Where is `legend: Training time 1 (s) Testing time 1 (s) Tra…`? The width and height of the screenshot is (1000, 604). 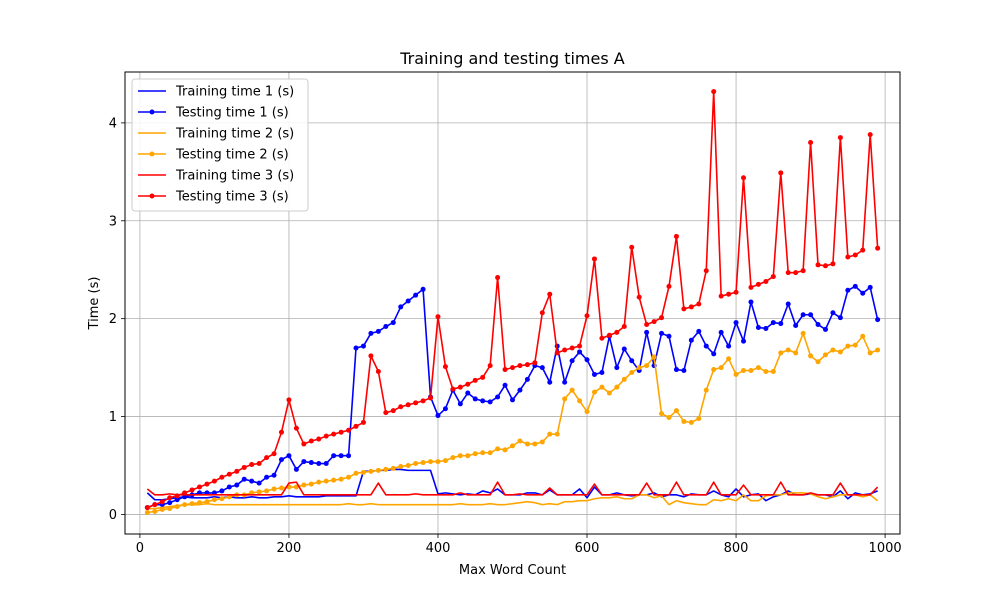
legend: Training time 1 (s) Testing time 1 (s) Tra… is located at coordinates (220, 145).